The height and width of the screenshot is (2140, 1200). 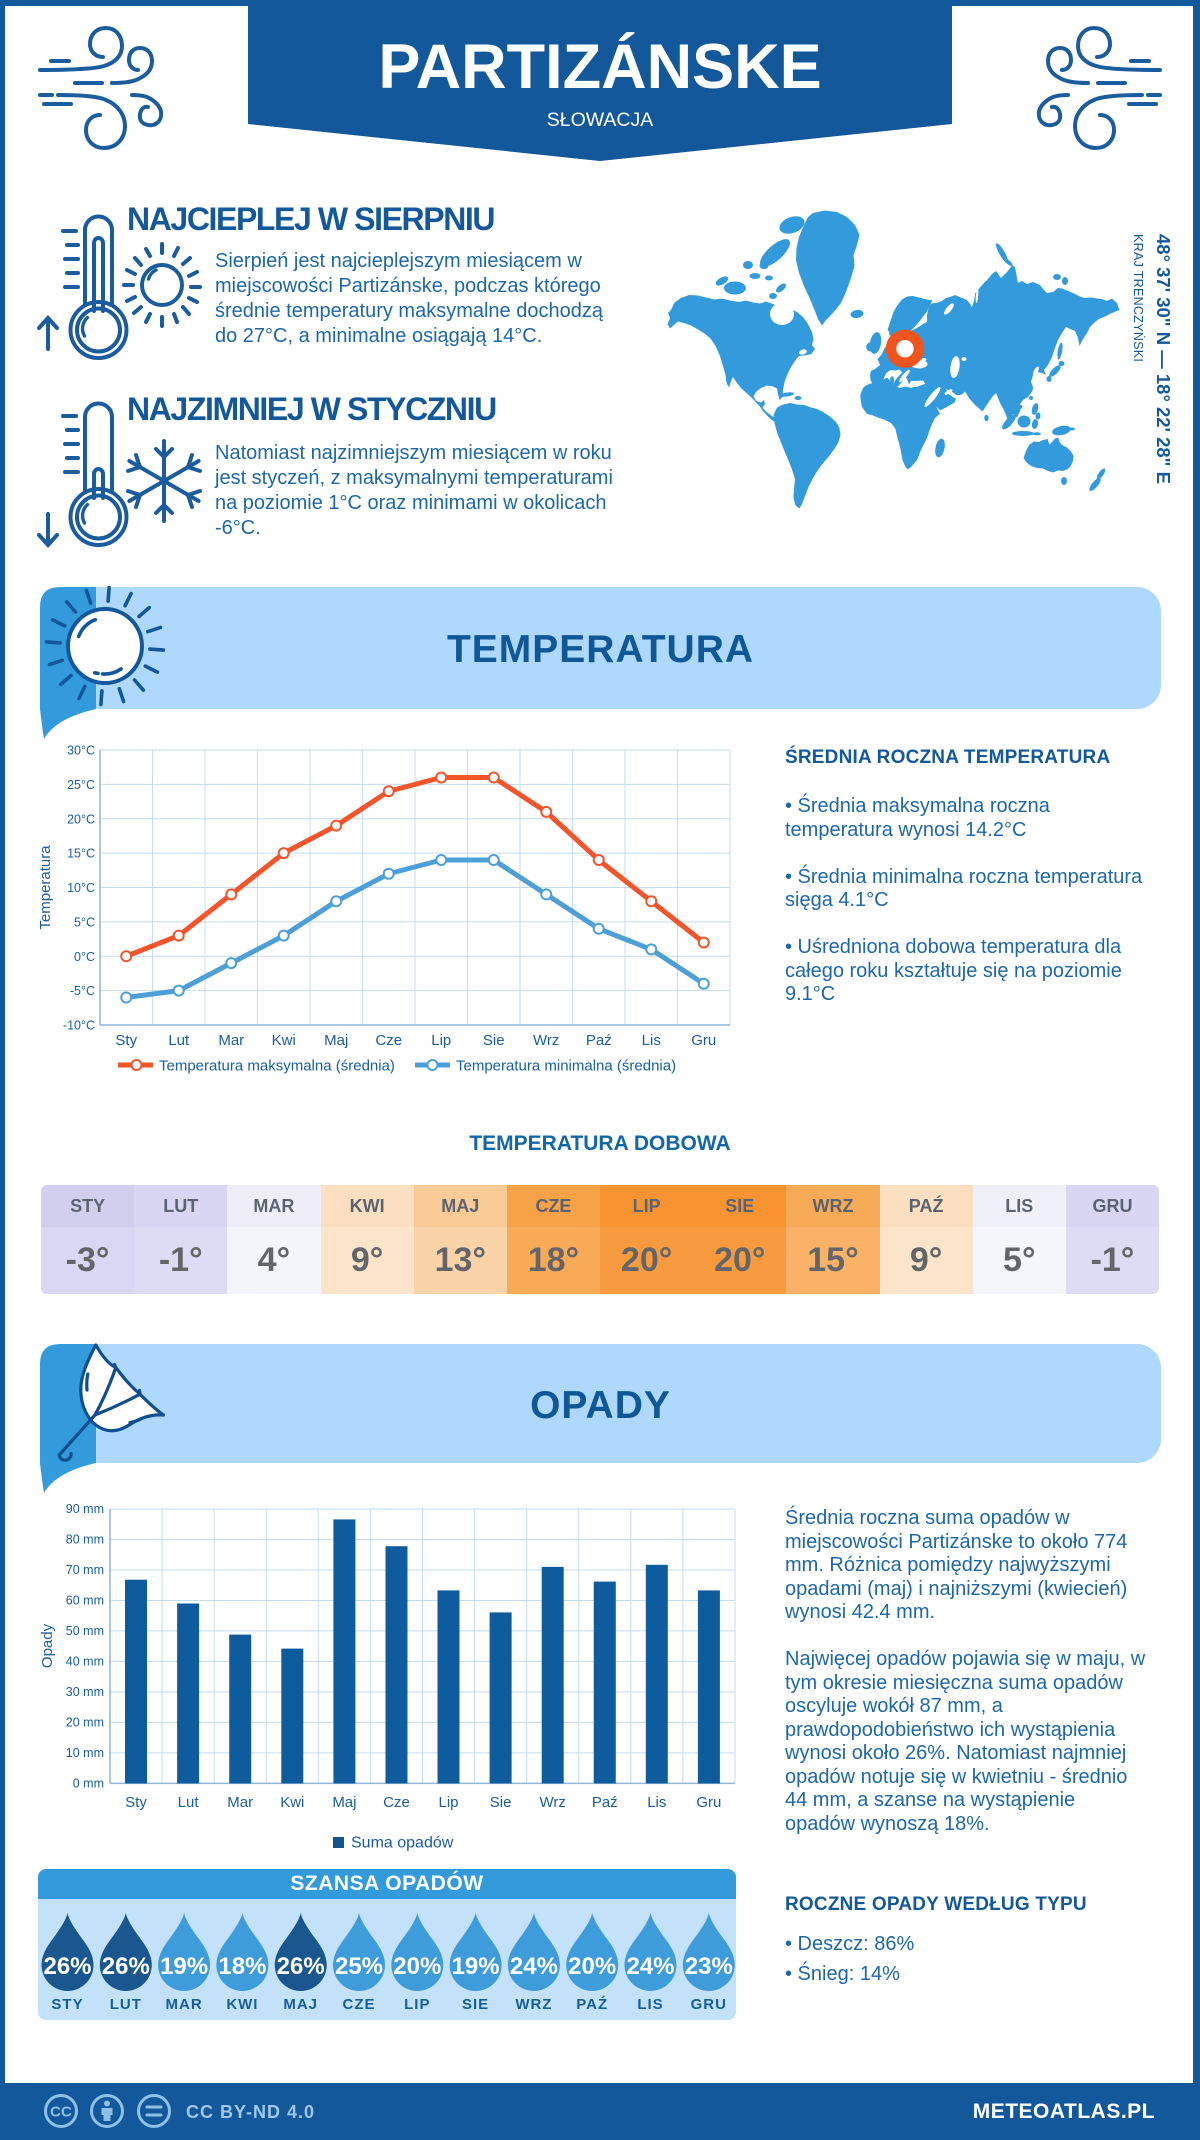 What do you see at coordinates (359, 1966) in the screenshot?
I see `svg-text: 25%` at bounding box center [359, 1966].